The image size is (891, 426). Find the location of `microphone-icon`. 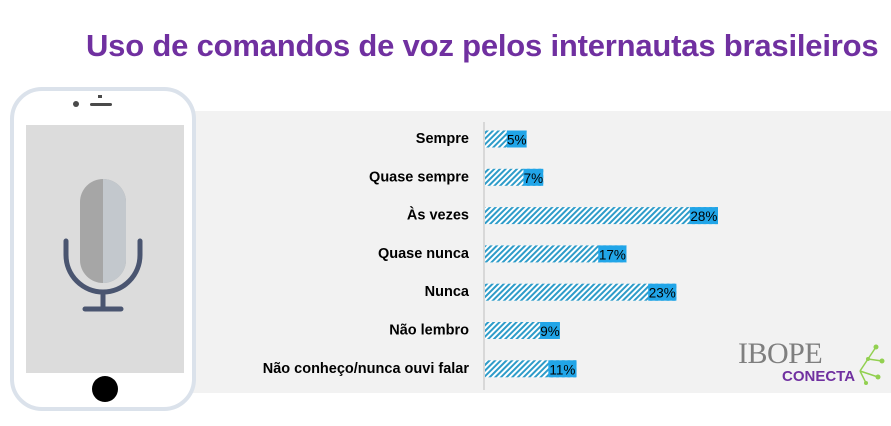

microphone-icon is located at coordinates (103, 245).